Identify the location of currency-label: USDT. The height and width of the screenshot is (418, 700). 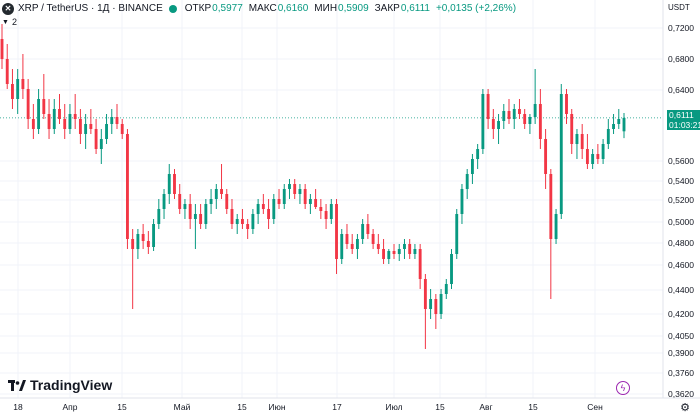
(679, 7).